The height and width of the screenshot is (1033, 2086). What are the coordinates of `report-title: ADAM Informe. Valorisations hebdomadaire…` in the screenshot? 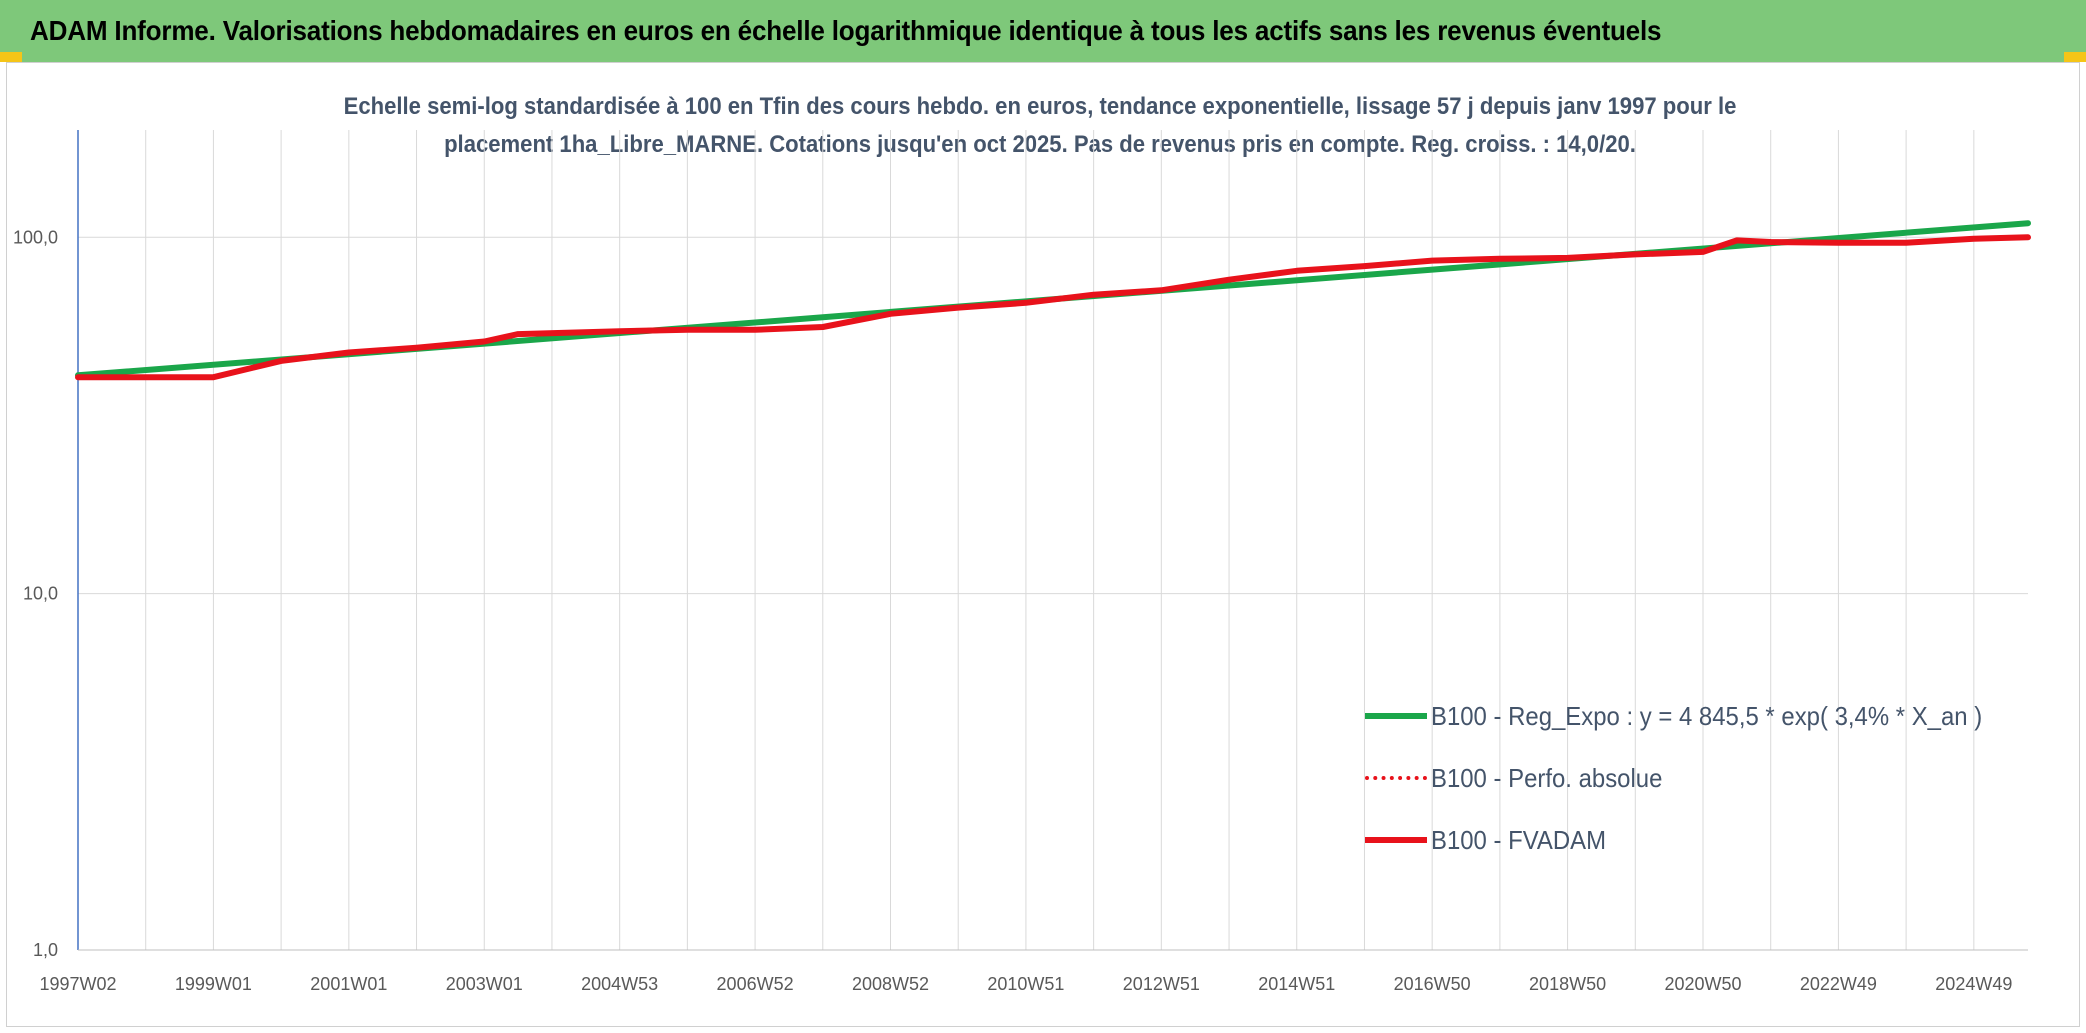 It's located at (846, 30).